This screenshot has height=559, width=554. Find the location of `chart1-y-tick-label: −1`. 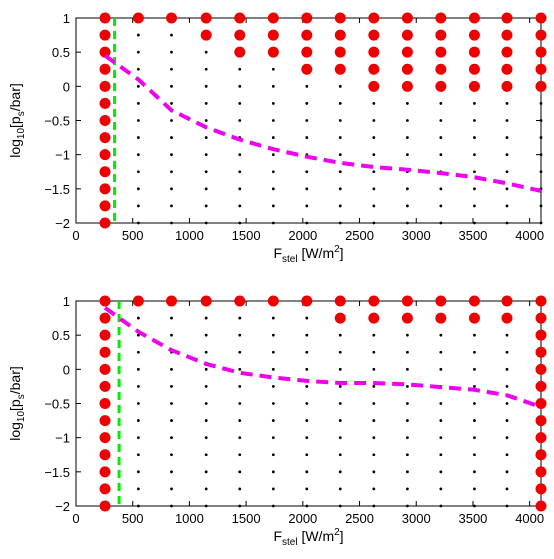

chart1-y-tick-label: −1 is located at coordinates (62, 155).